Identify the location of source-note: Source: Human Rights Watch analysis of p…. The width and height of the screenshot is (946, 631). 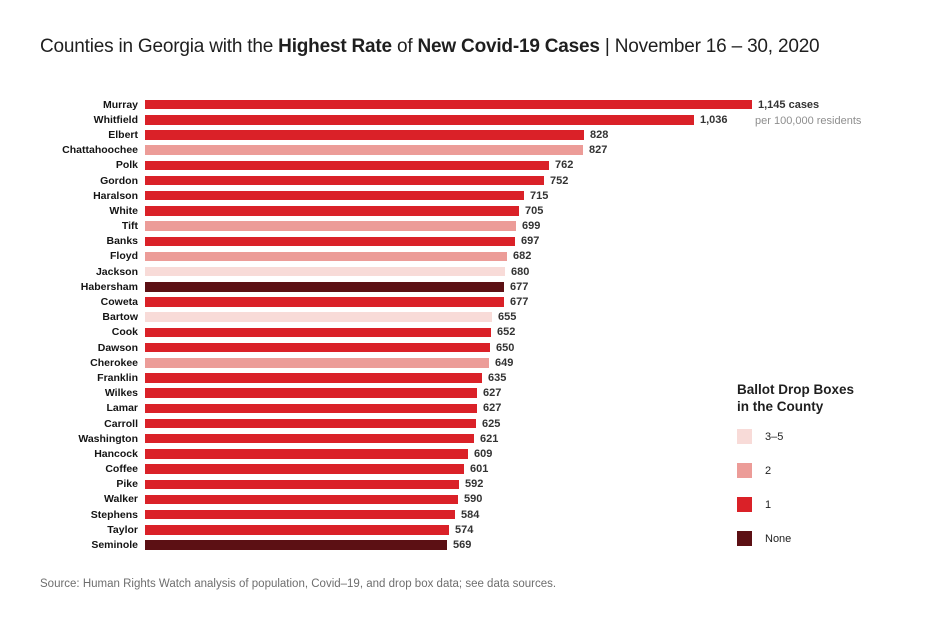
(298, 584).